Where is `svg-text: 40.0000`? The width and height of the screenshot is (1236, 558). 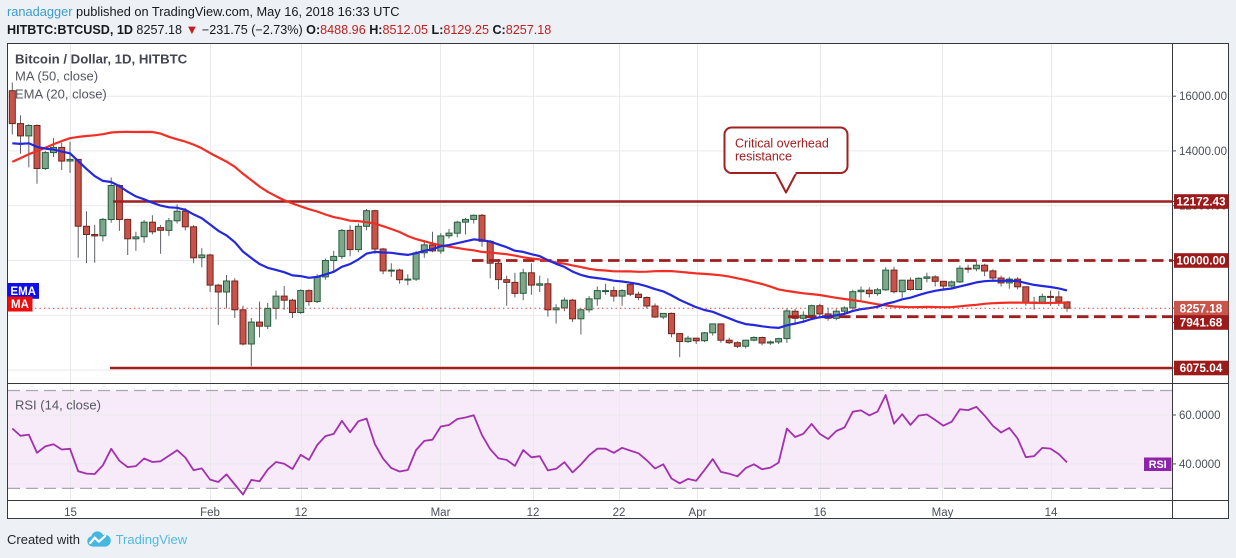
svg-text: 40.0000 is located at coordinates (1200, 465).